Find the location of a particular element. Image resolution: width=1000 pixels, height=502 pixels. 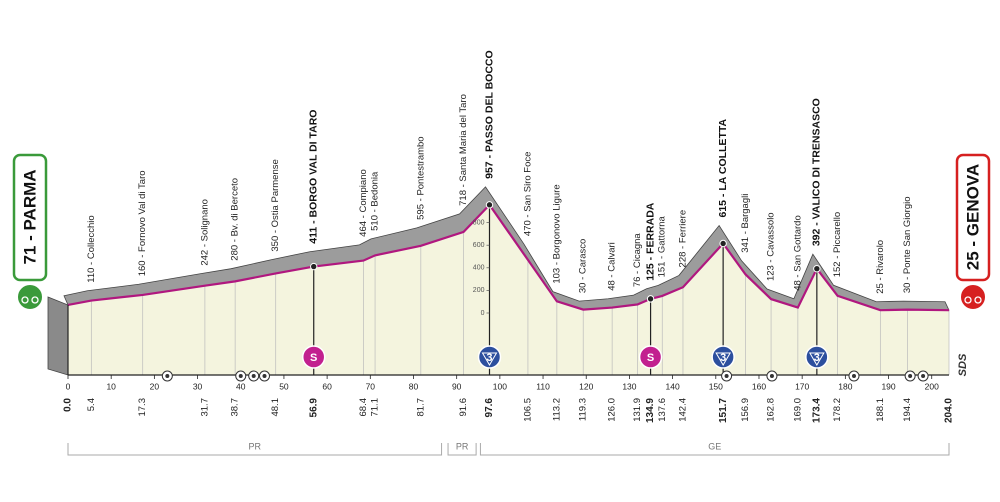

waypoint-label: 123 - Cavassolo is located at coordinates (771, 246).